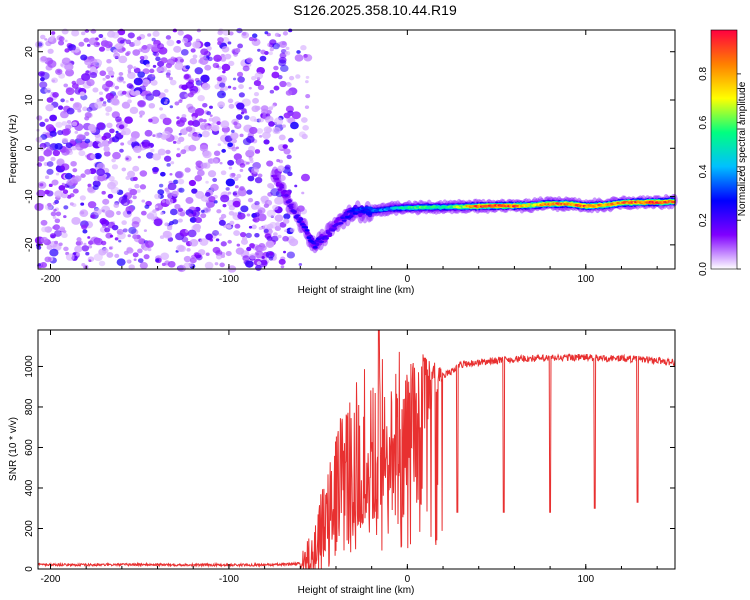 This screenshot has height=600, width=750. What do you see at coordinates (29, 569) in the screenshot?
I see `y-tick-label: 0` at bounding box center [29, 569].